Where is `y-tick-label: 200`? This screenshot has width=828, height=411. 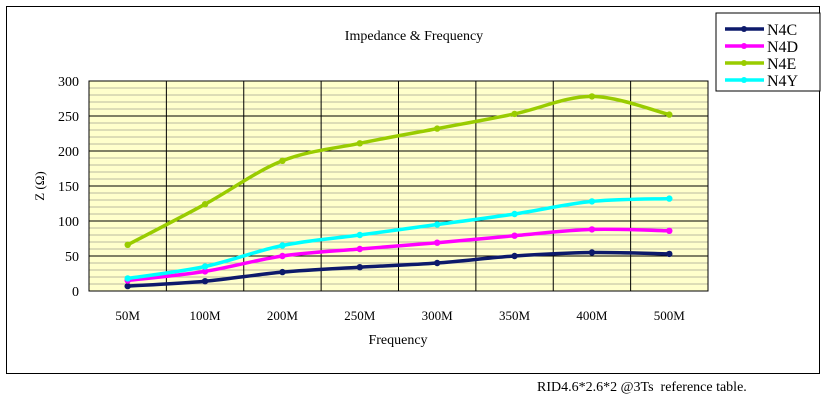
y-tick-label: 200 is located at coordinates (68, 152).